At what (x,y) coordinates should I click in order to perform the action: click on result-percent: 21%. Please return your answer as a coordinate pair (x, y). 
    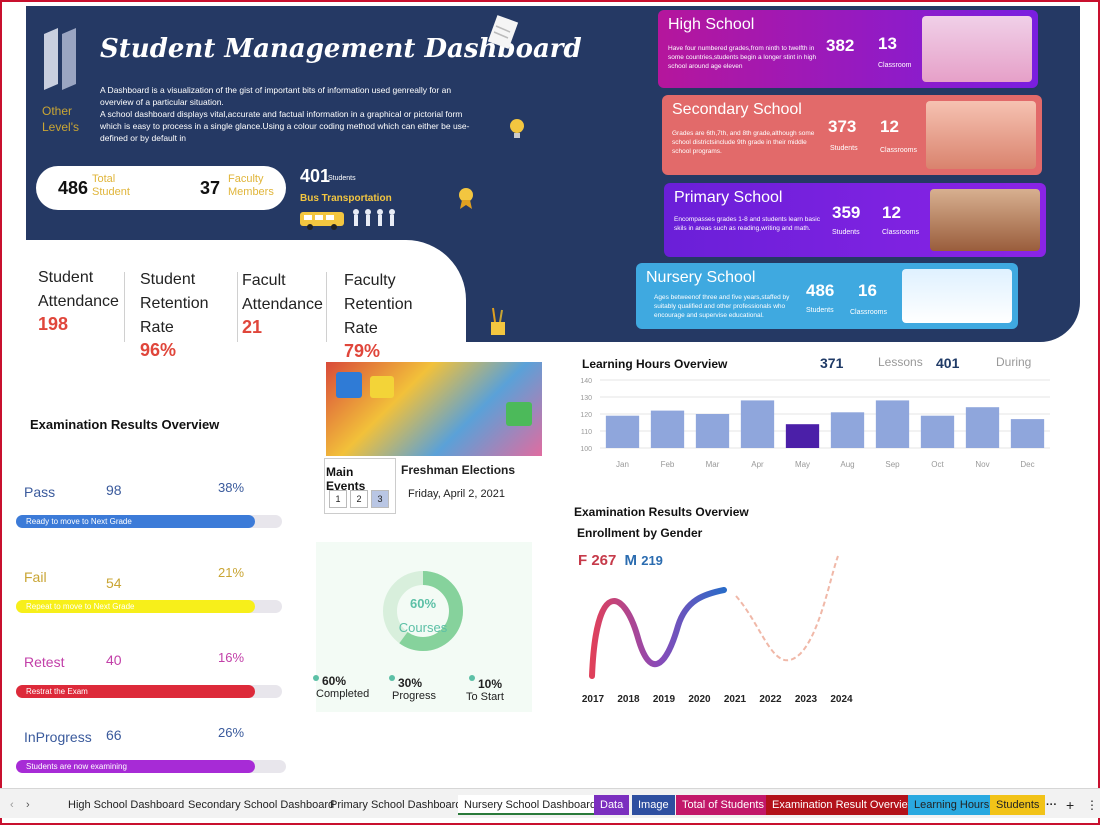
    Looking at the image, I should click on (231, 572).